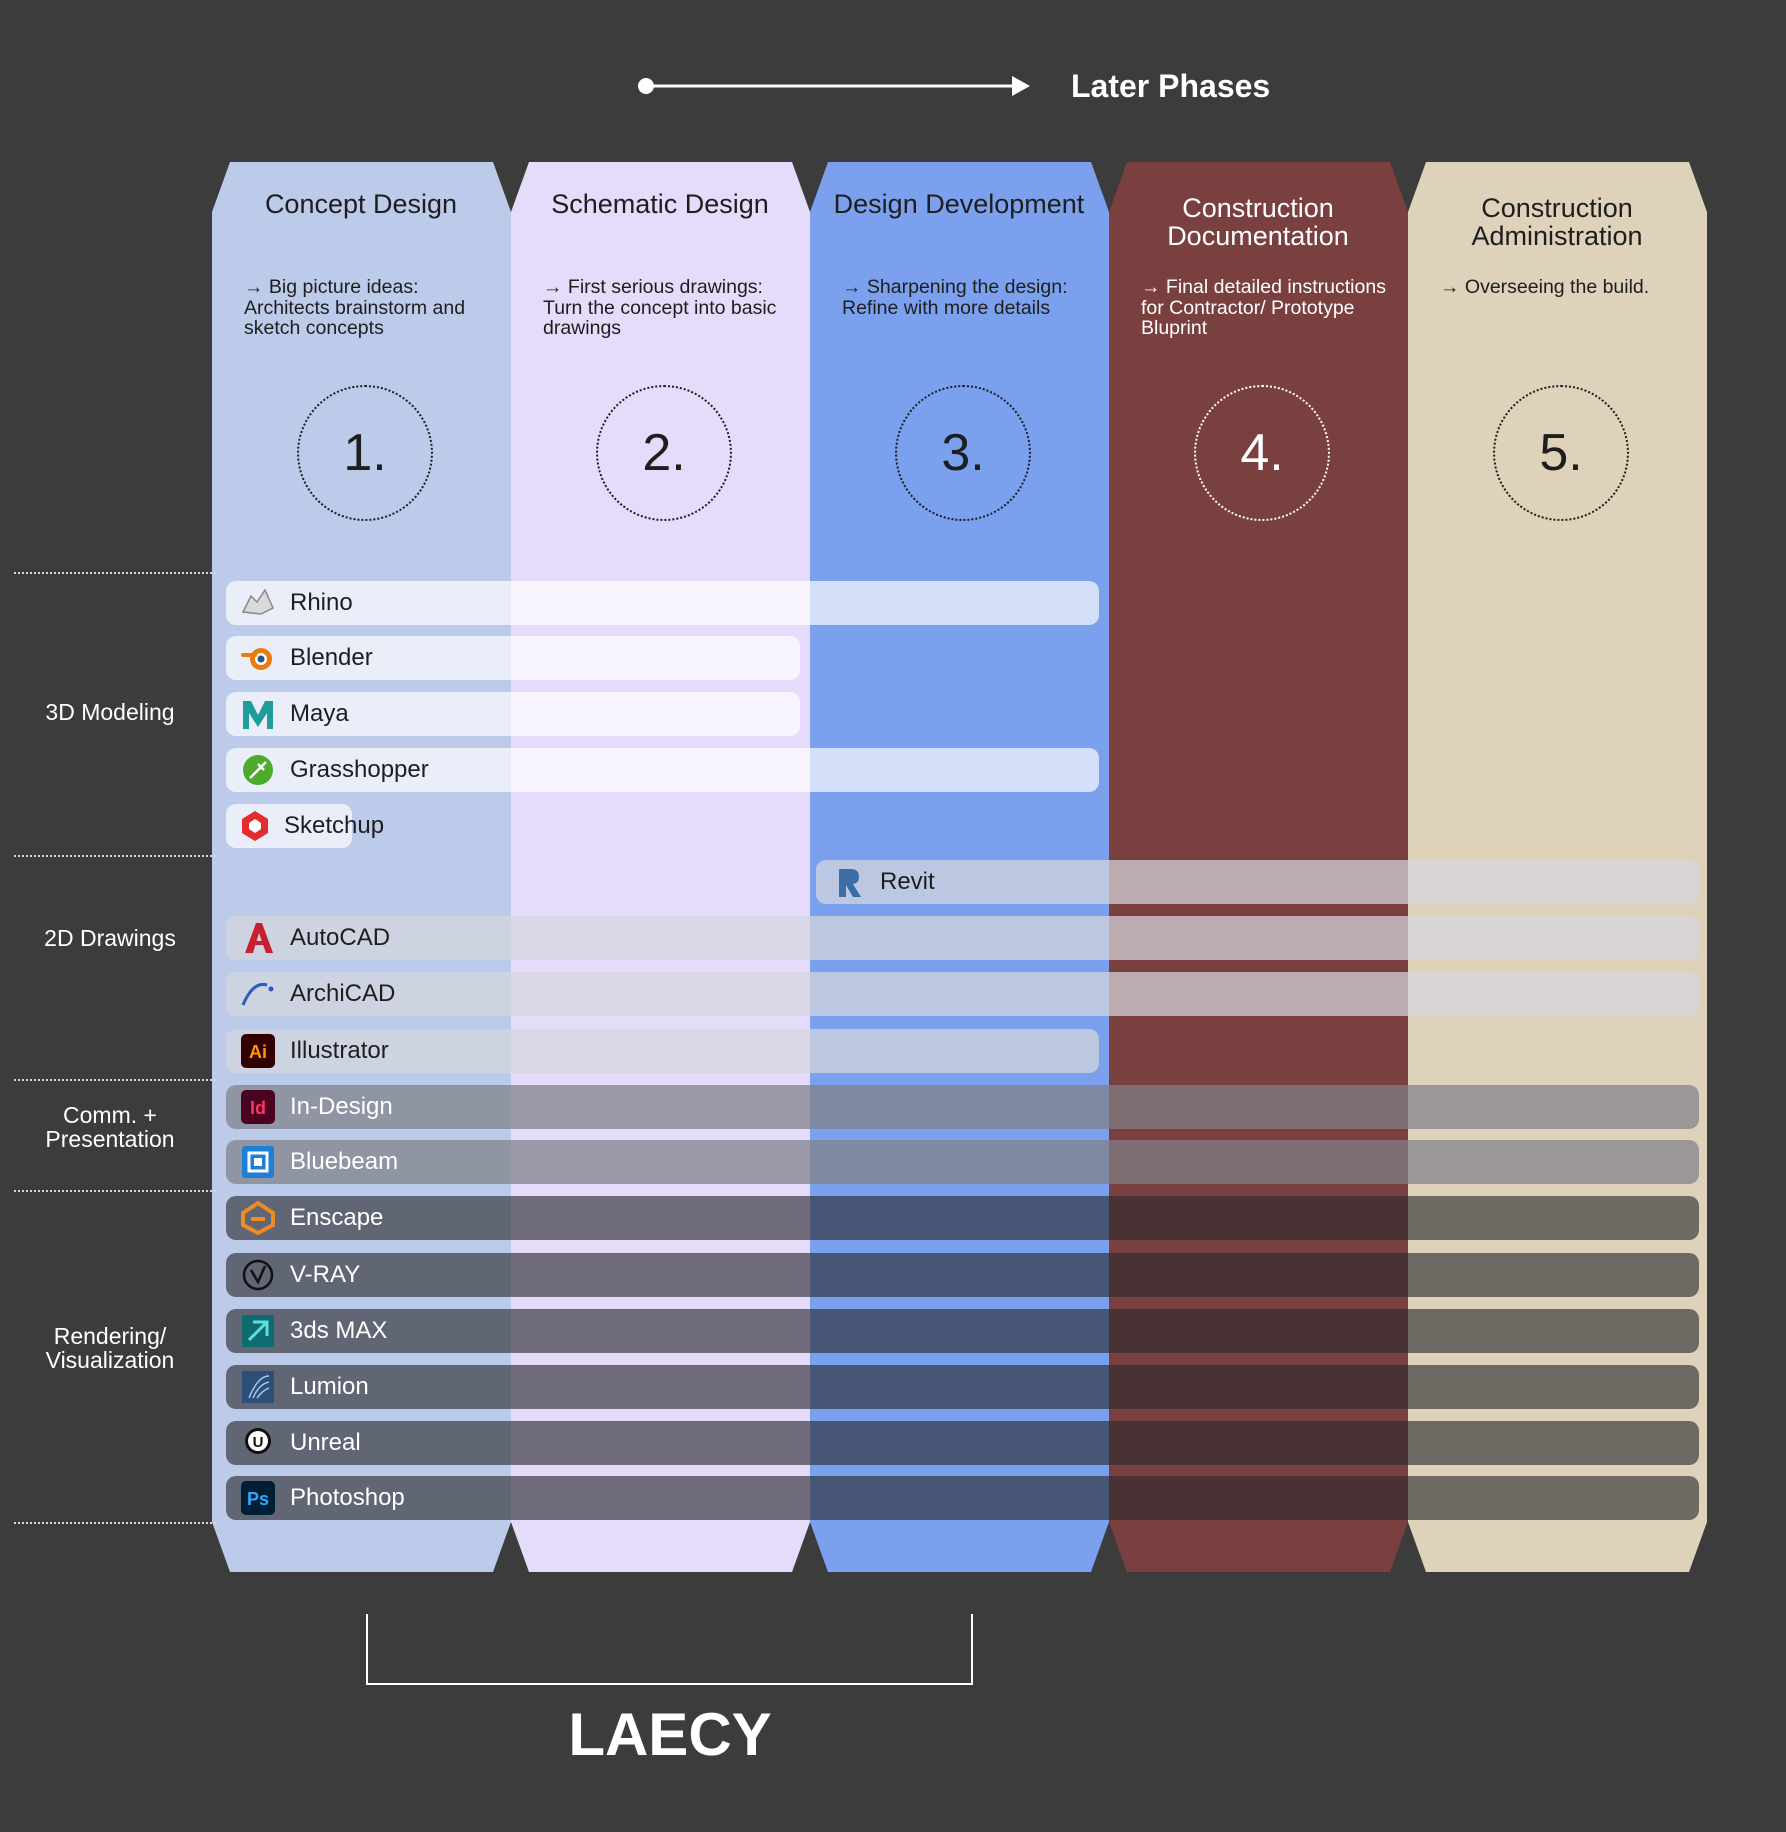 The image size is (1786, 1832). Describe the element at coordinates (110, 1348) in the screenshot. I see `category-label-4: Rendering/ Visualization` at that location.